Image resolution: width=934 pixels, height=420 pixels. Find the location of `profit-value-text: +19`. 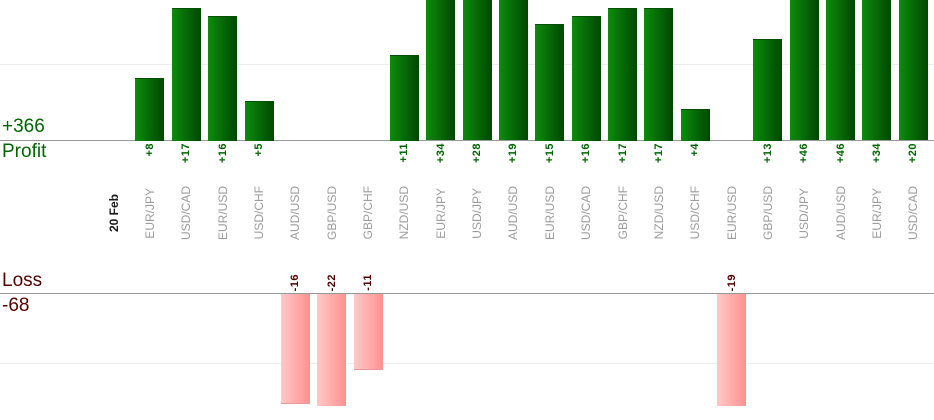

profit-value-text: +19 is located at coordinates (513, 153).